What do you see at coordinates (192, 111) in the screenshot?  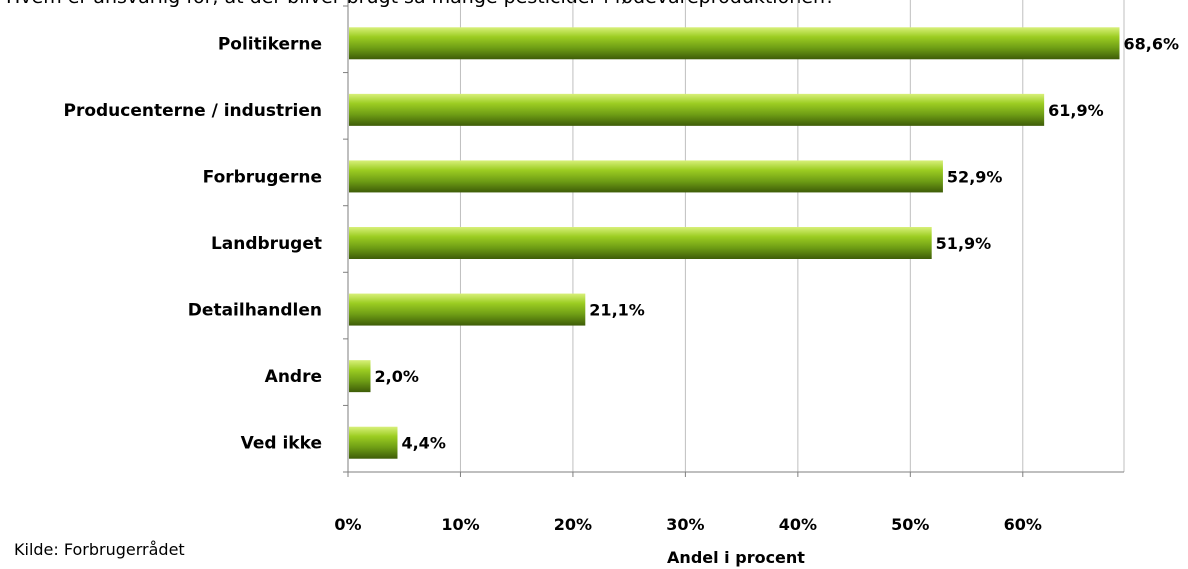 I see `category-label: Producenterne / industrien` at bounding box center [192, 111].